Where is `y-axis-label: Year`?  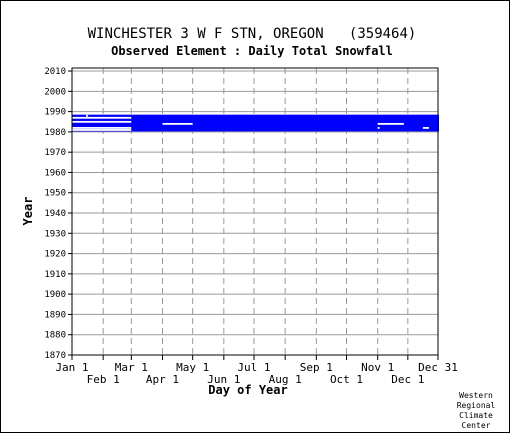
y-axis-label: Year is located at coordinates (28, 211).